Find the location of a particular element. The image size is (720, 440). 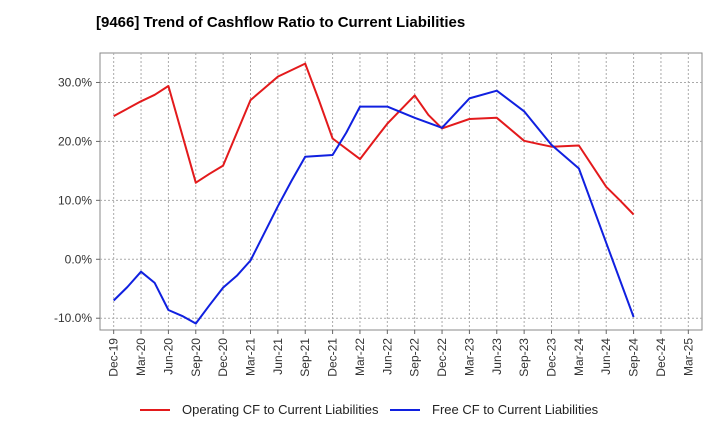

x-tick-label: Dec-19 is located at coordinates (114, 357).